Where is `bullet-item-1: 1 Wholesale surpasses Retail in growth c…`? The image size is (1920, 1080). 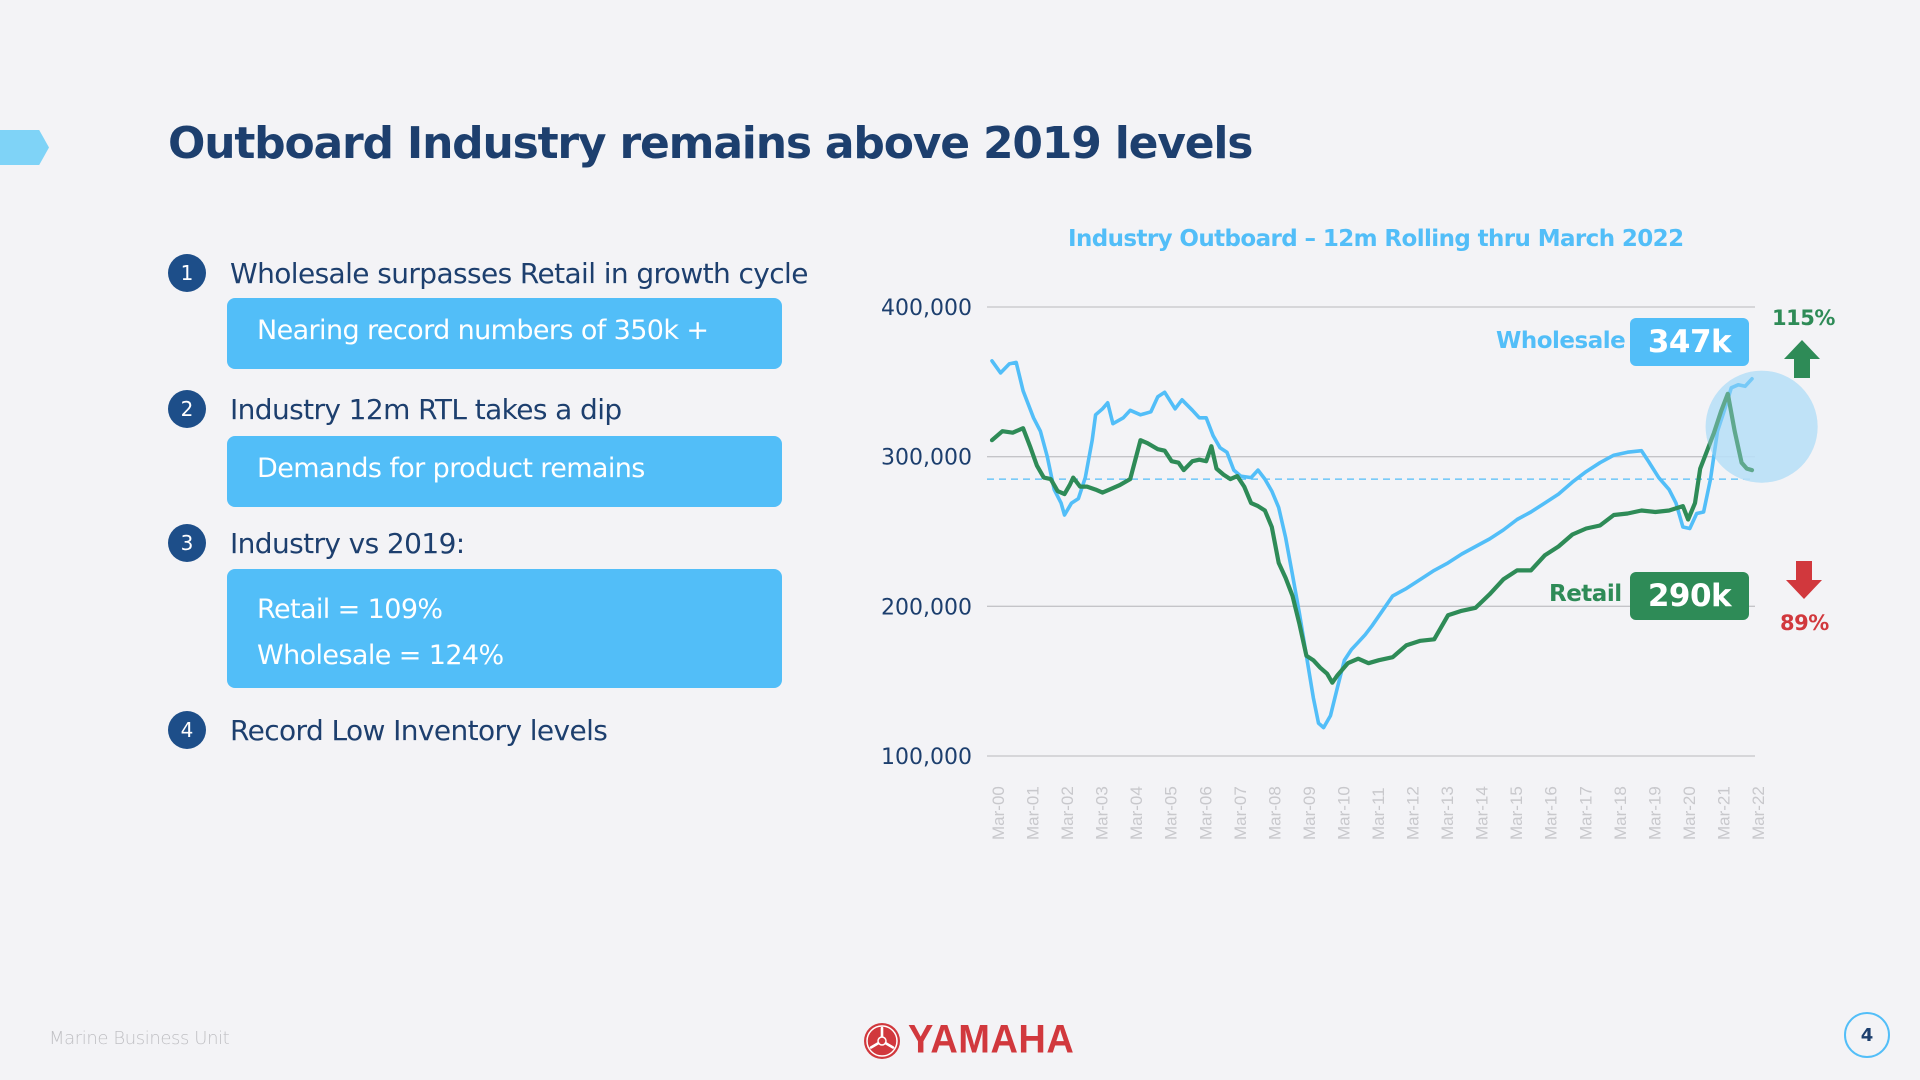
bullet-item-1: 1 Wholesale surpasses Retail in growth c… is located at coordinates (488, 273).